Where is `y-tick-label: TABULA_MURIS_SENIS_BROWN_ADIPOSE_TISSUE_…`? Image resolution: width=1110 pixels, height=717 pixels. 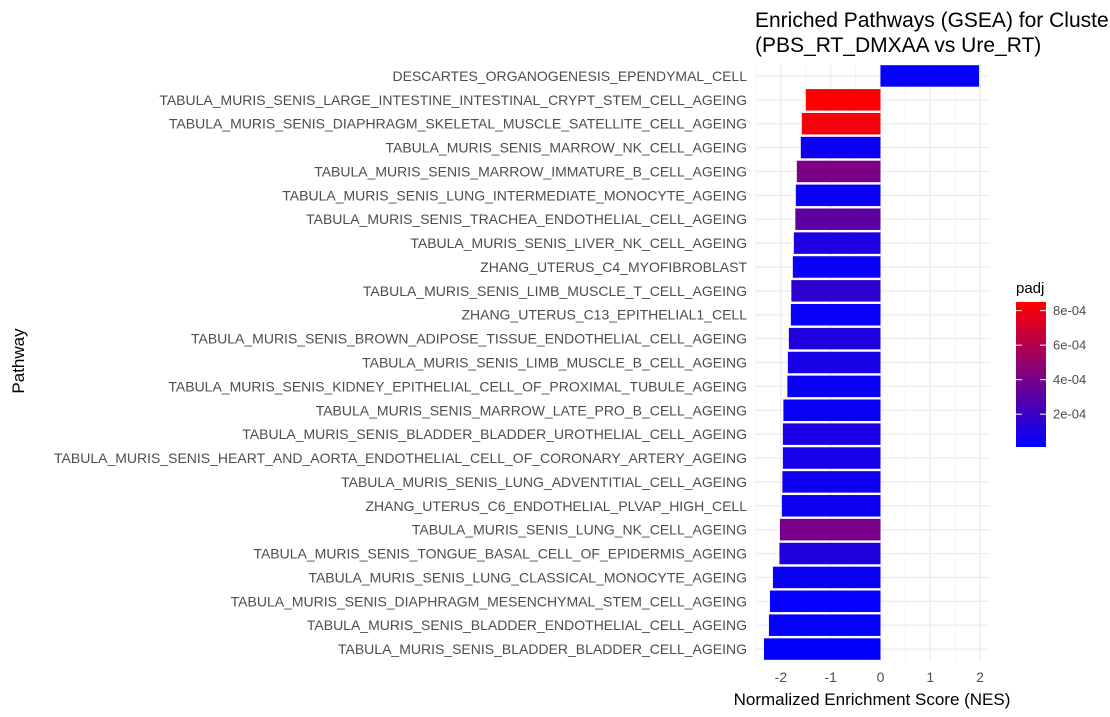 y-tick-label: TABULA_MURIS_SENIS_BROWN_ADIPOSE_TISSUE_… is located at coordinates (469, 339).